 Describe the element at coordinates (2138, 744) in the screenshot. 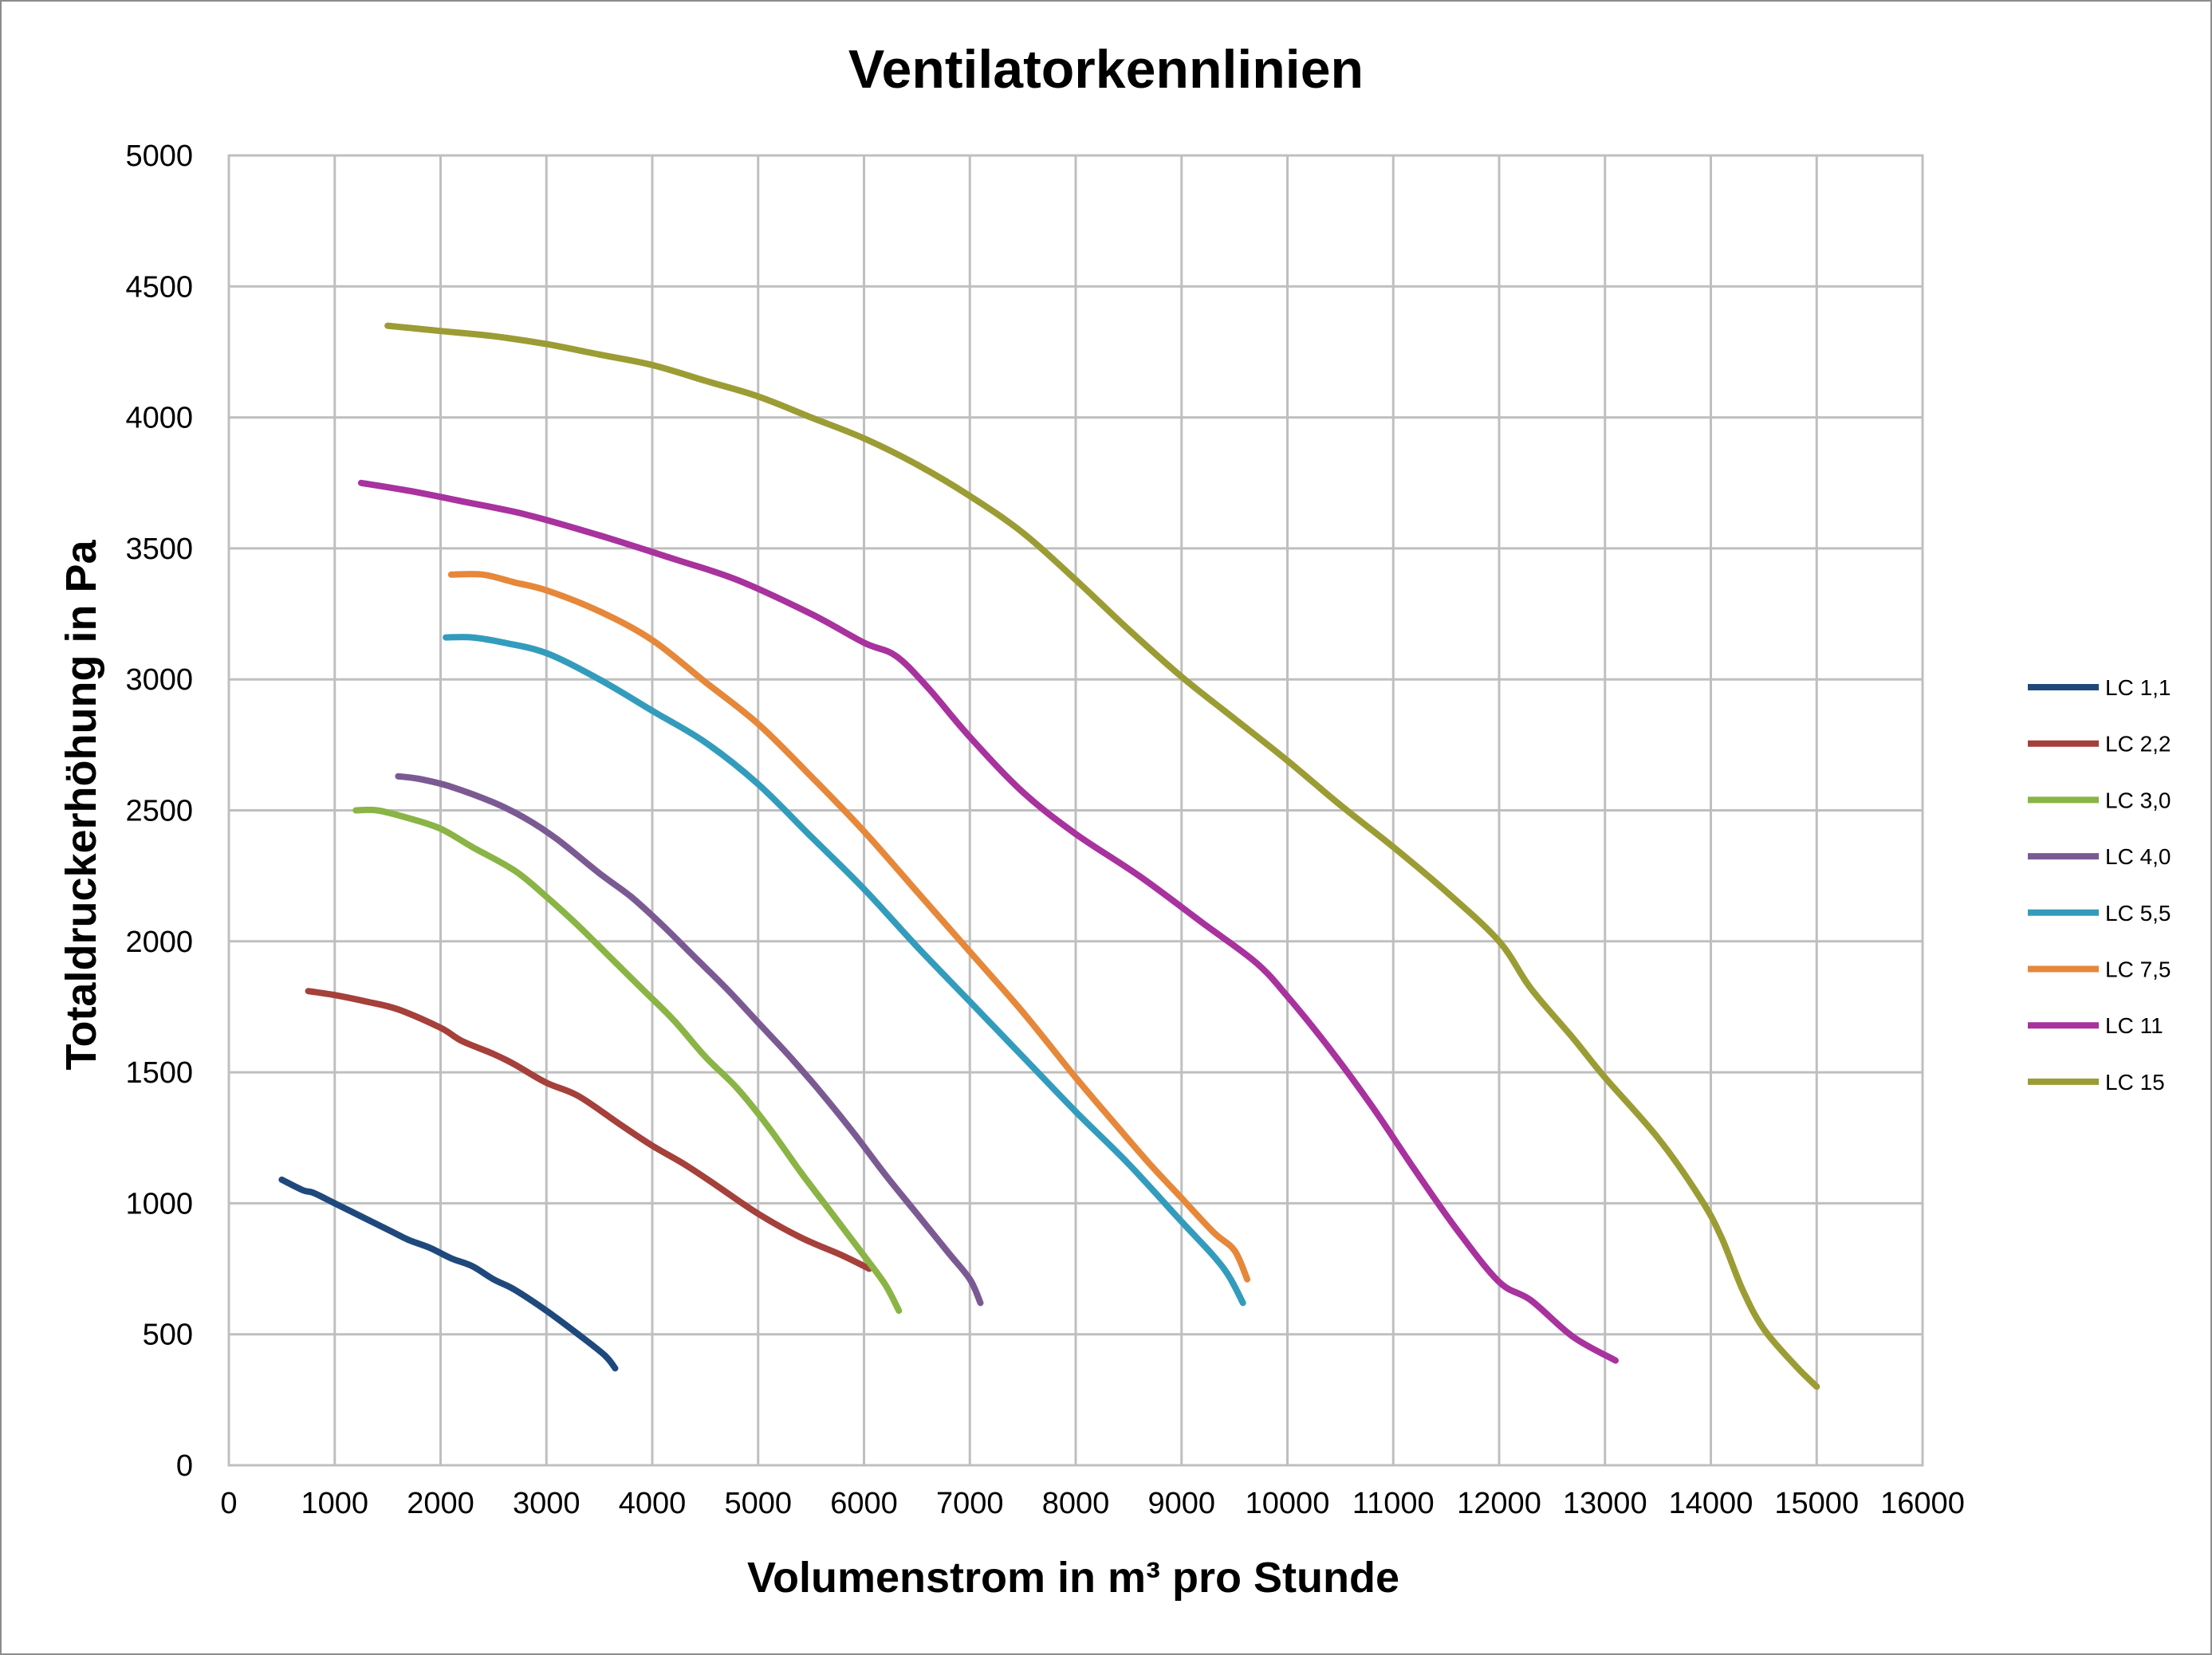

I see `legend-label-lc-2-2: LC 2,2` at that location.